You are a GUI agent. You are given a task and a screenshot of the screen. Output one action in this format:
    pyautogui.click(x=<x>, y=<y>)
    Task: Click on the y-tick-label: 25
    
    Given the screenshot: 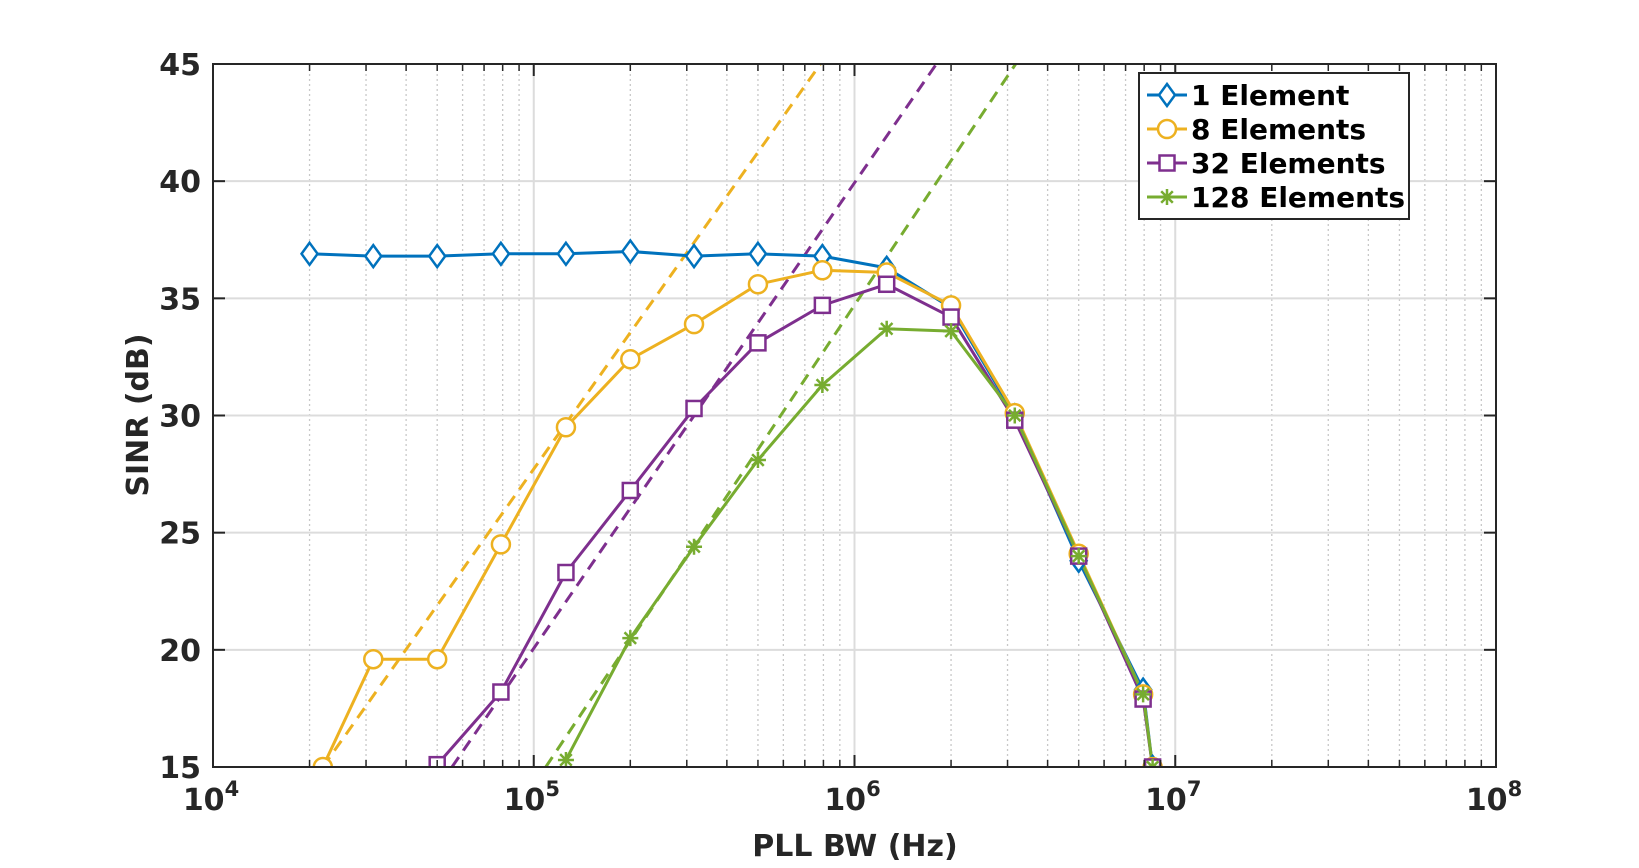 What is the action you would take?
    pyautogui.click(x=180, y=534)
    